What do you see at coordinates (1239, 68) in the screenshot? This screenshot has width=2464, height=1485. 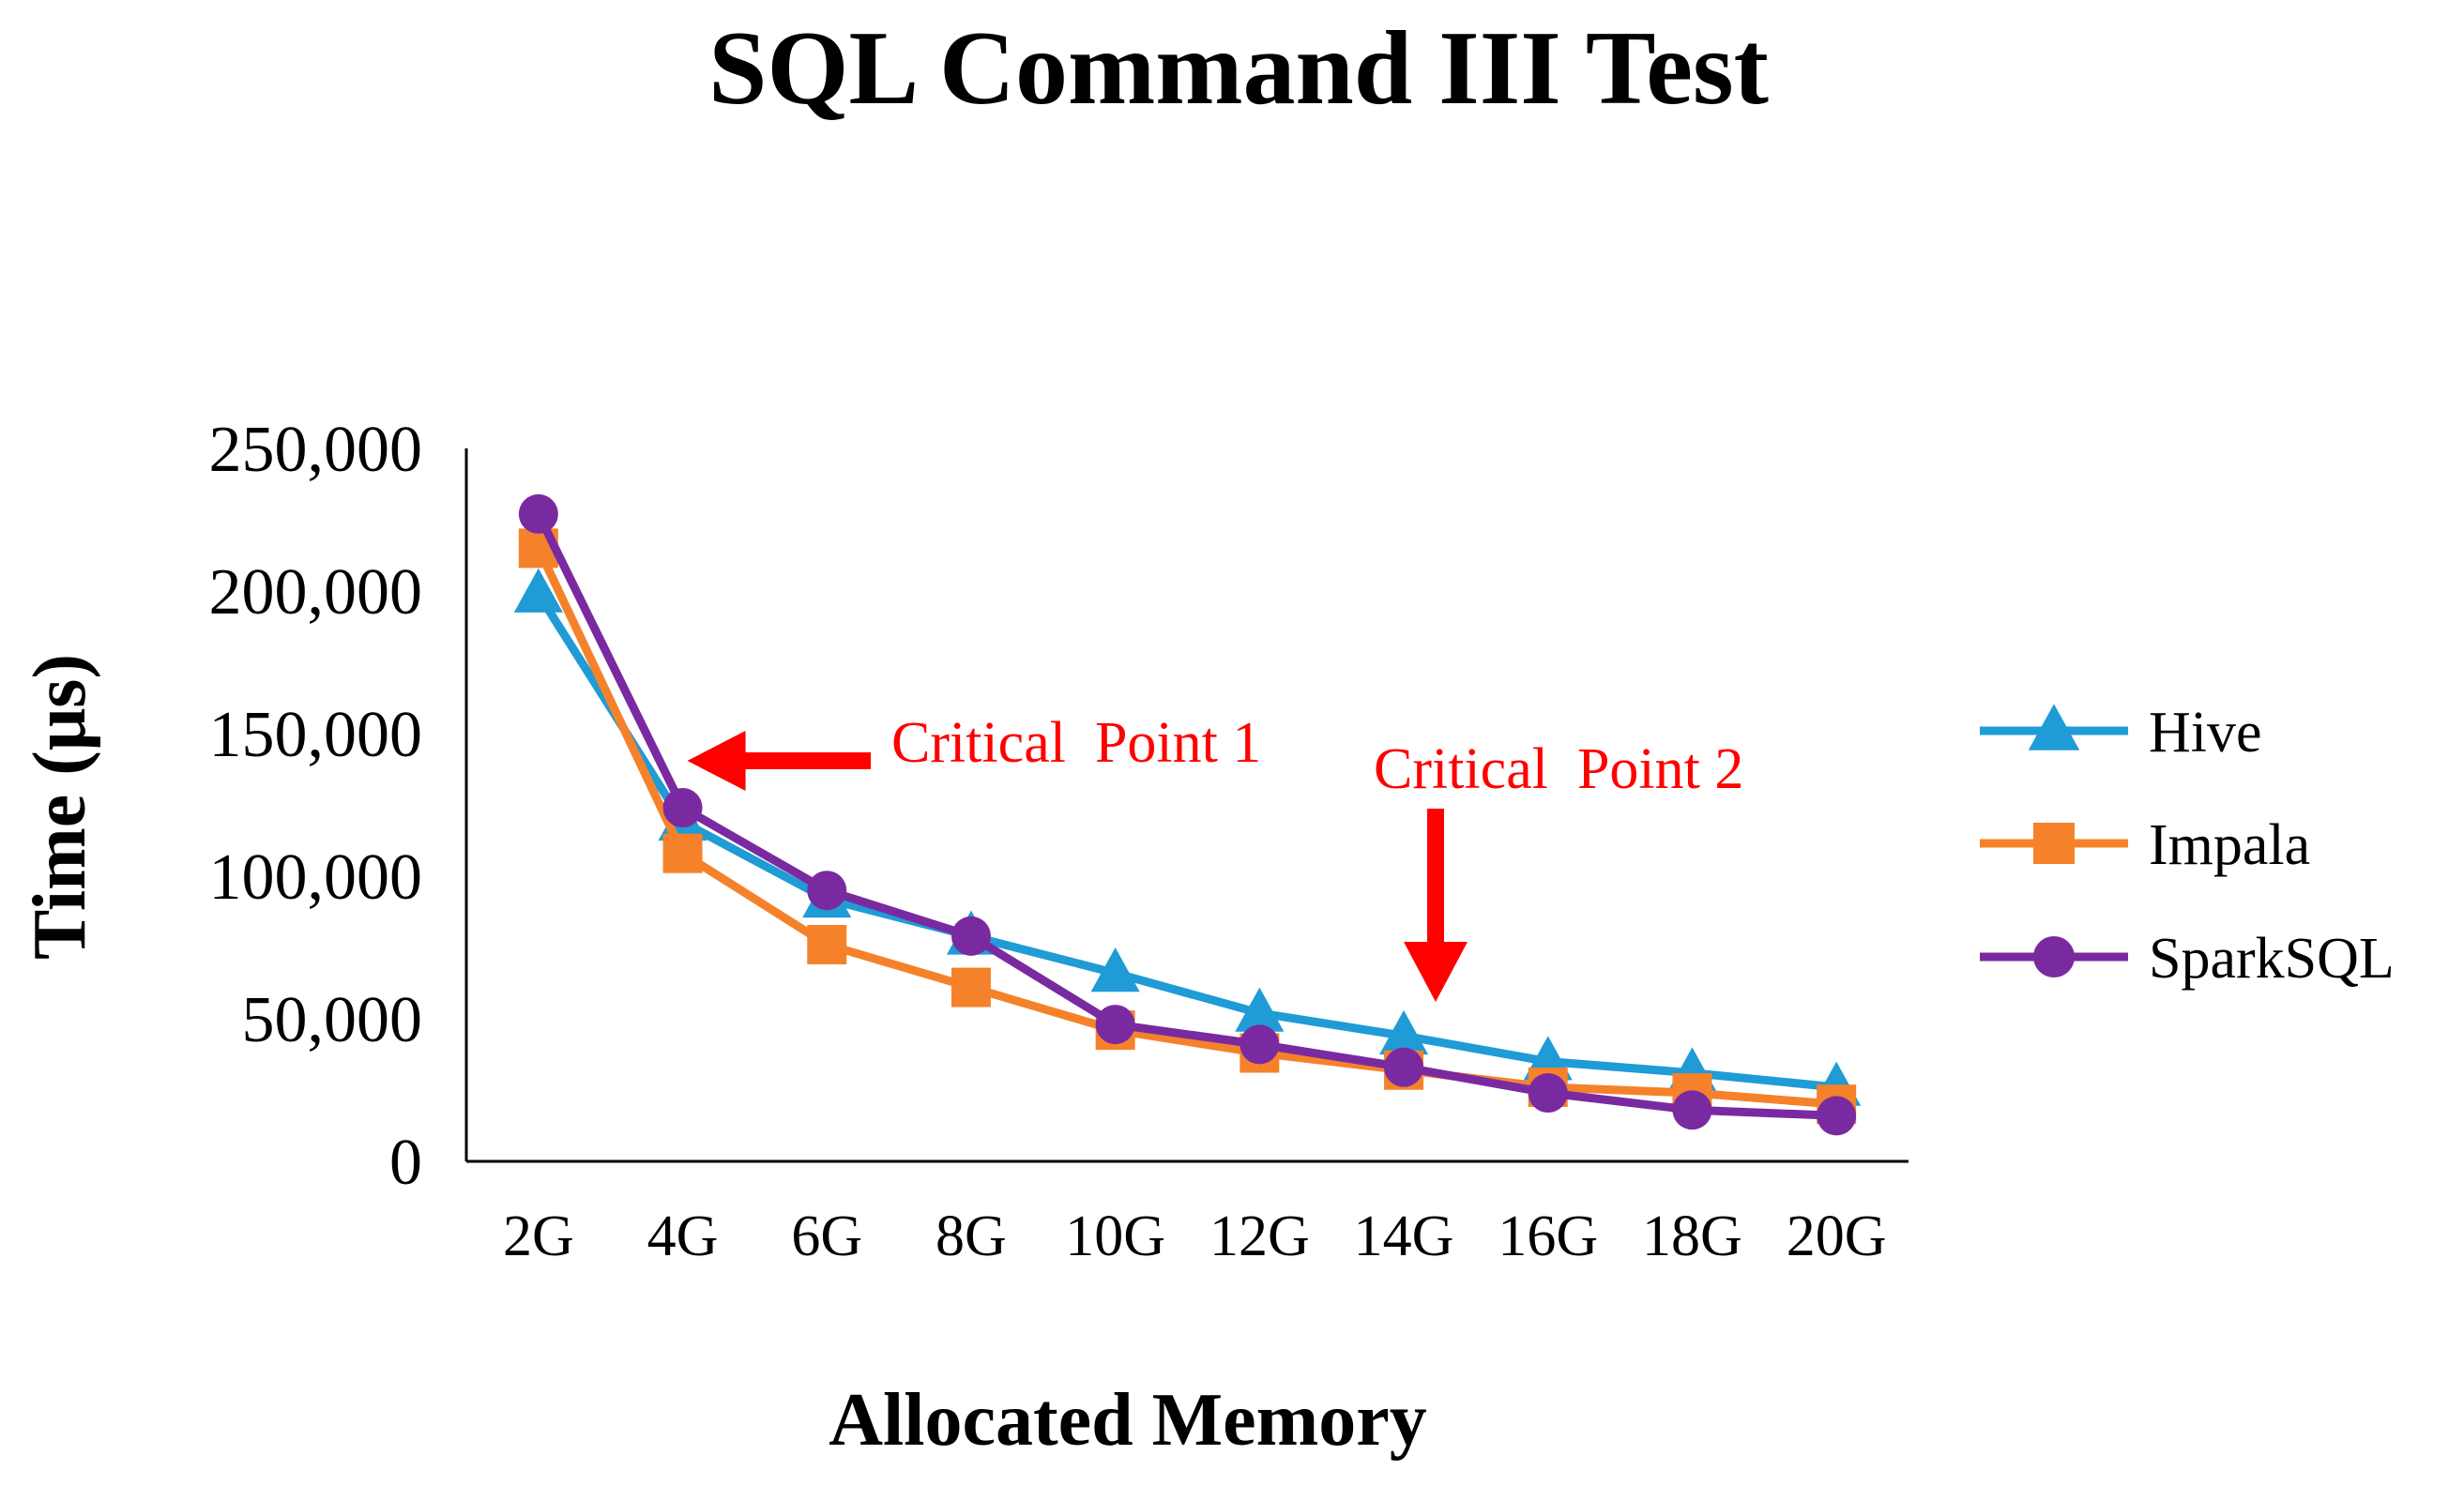 I see `chart-title: SQL Command III Test` at bounding box center [1239, 68].